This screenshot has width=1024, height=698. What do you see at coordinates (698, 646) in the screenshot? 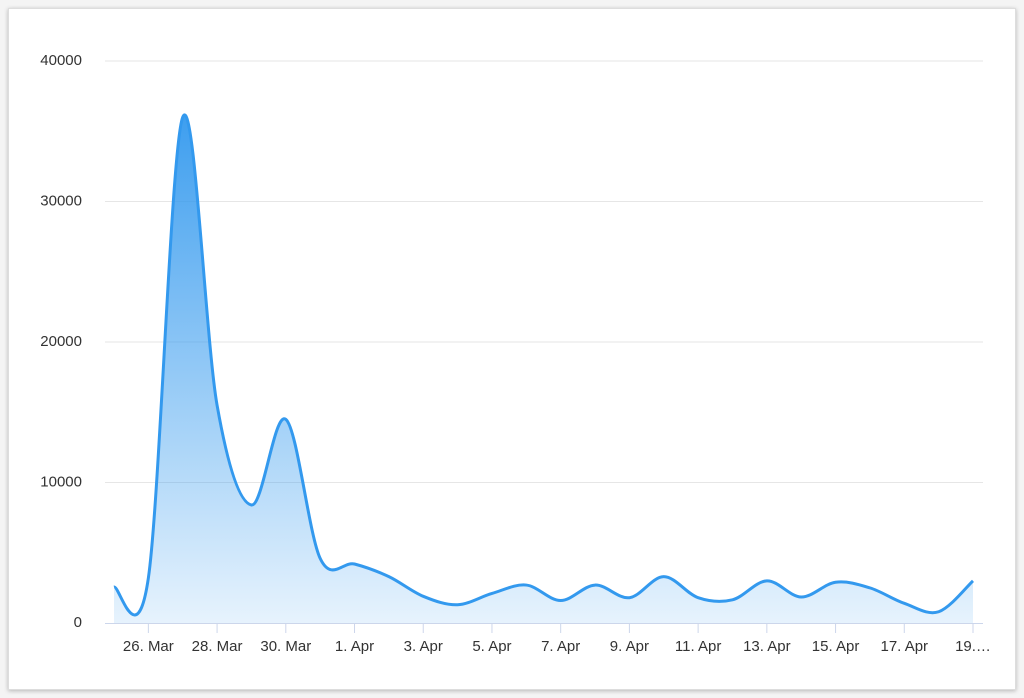
I see `x-tick-label: 11. Apr` at bounding box center [698, 646].